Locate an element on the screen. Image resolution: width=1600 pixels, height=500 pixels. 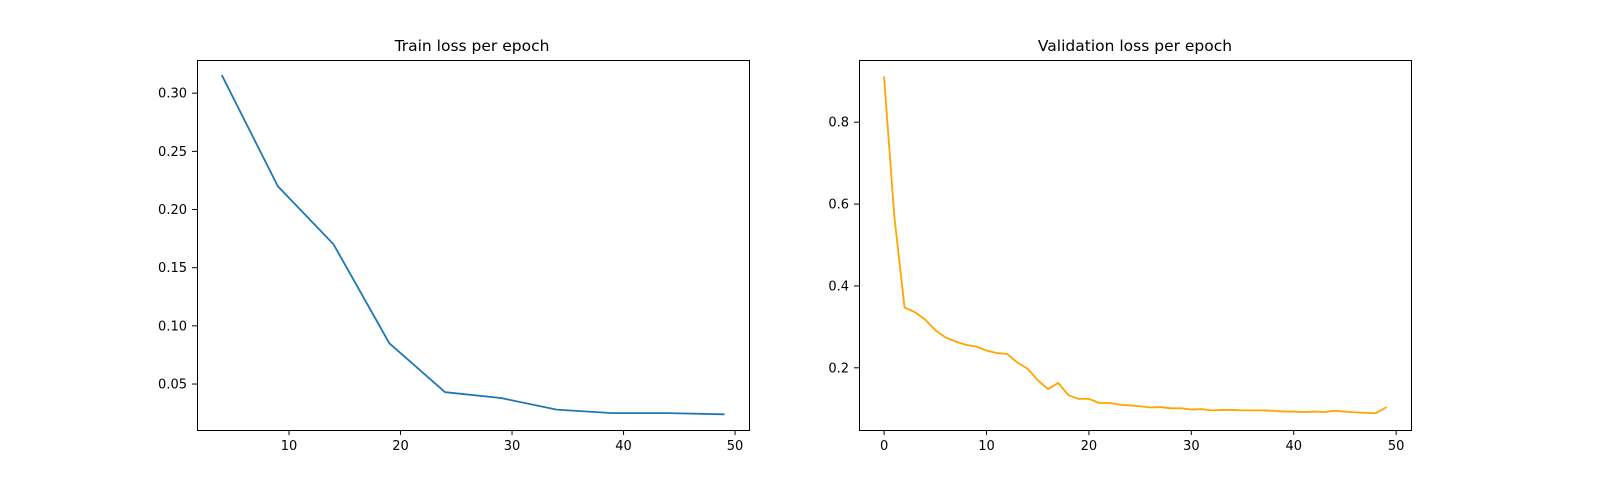
validation-x-tick-label: 30 is located at coordinates (1191, 446).